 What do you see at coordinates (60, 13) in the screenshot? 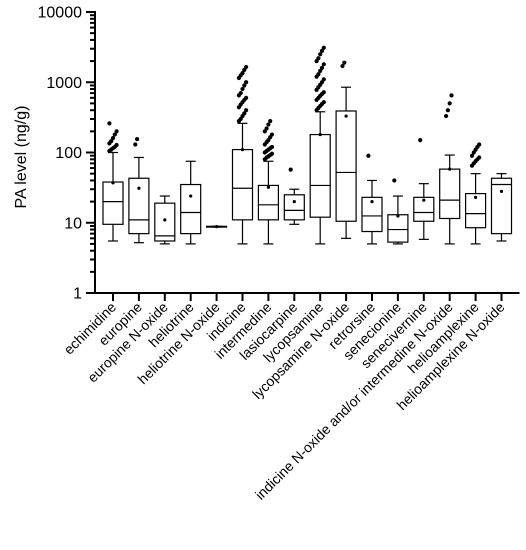
I see `y-tick-label: 10000` at bounding box center [60, 13].